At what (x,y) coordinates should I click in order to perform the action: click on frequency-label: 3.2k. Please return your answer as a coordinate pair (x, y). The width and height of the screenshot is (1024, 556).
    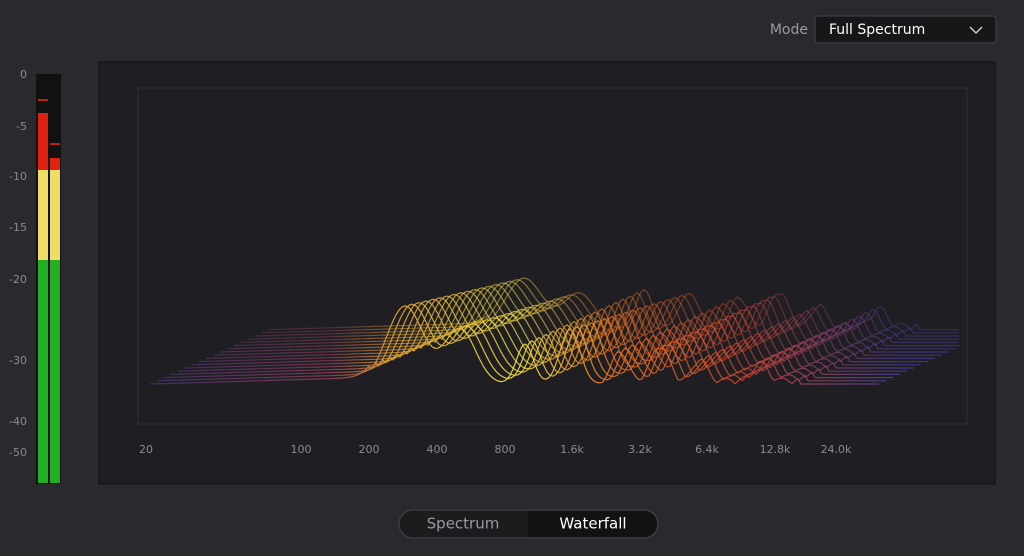
    Looking at the image, I should click on (640, 449).